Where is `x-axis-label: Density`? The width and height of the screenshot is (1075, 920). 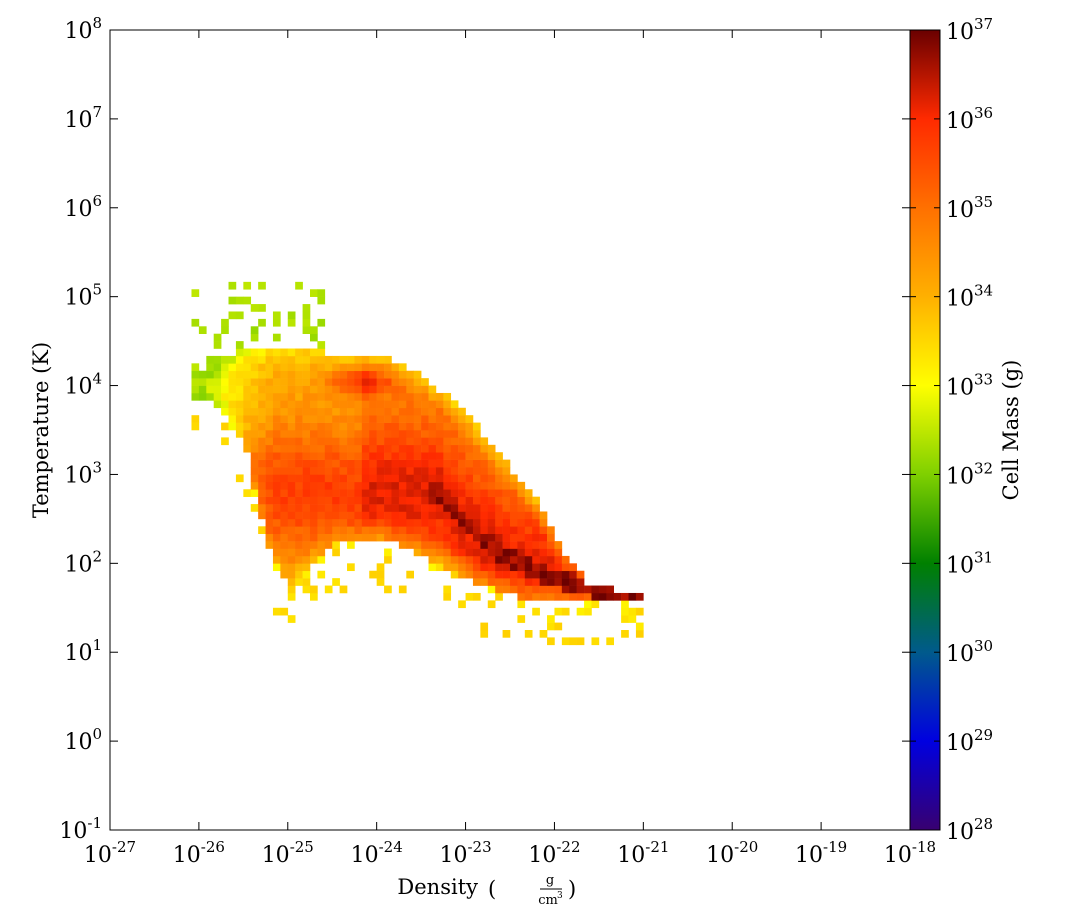
x-axis-label: Density is located at coordinates (437, 887).